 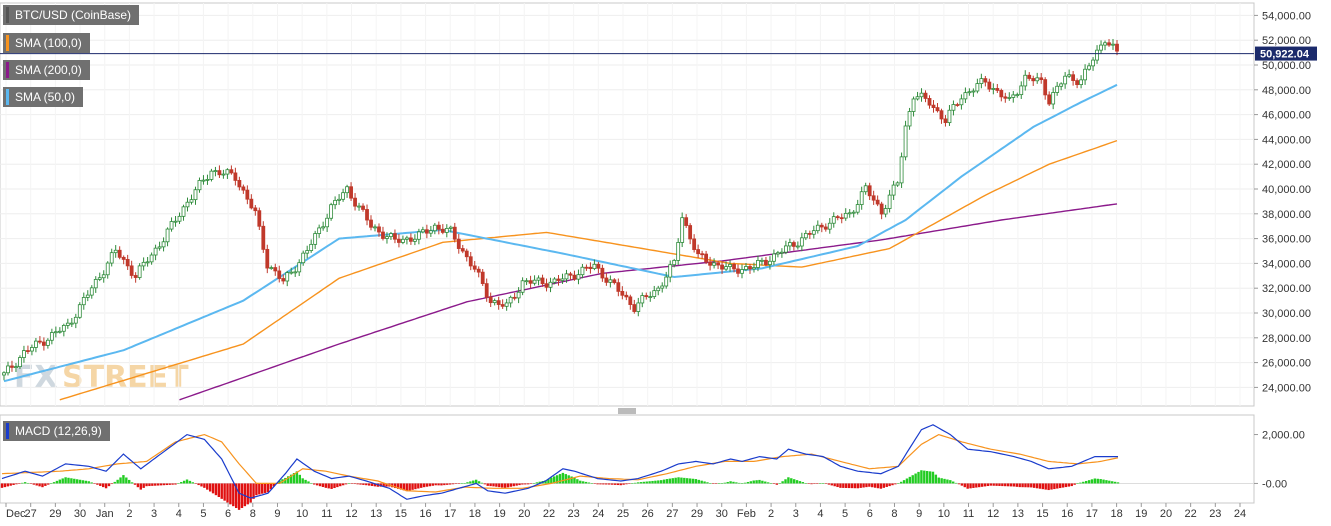 I want to click on macd-tick-label: 2,000.00, so click(x=1283, y=436).